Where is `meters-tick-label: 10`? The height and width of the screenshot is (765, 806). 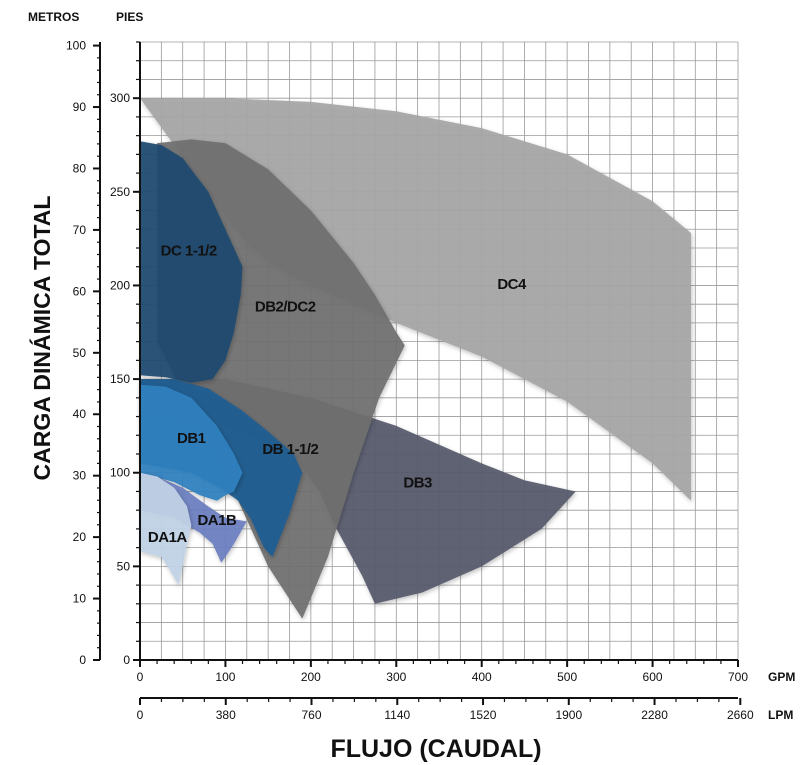
meters-tick-label: 10 is located at coordinates (80, 599).